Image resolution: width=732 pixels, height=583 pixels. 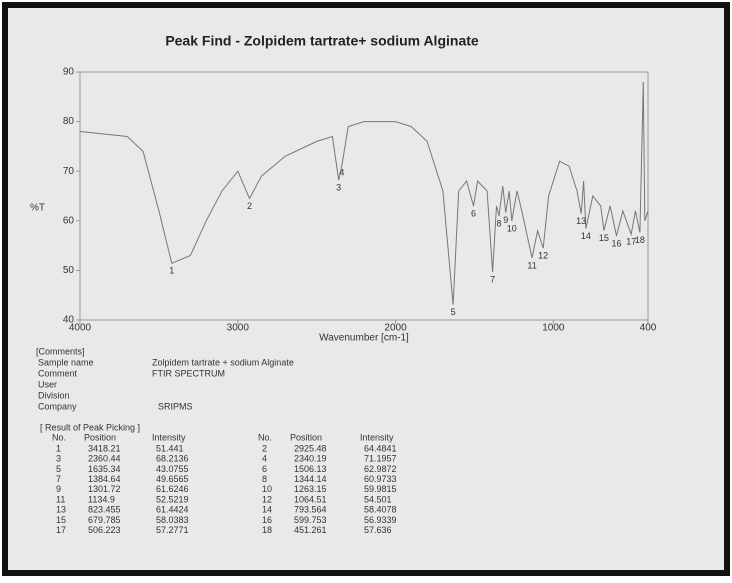 What do you see at coordinates (364, 338) in the screenshot?
I see `x-axis-label: Wavenumber [cm-1]` at bounding box center [364, 338].